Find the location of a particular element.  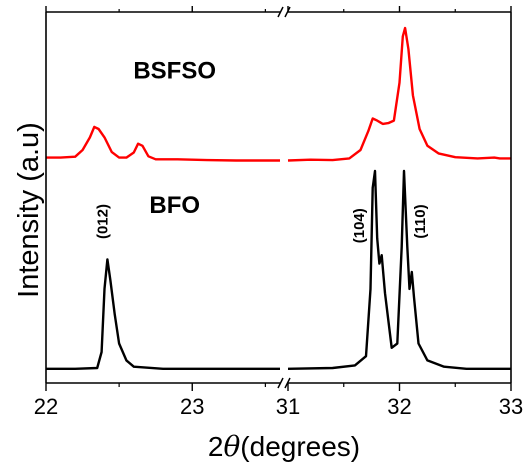

x-axis-label-prefix: 2 is located at coordinates (216, 446).